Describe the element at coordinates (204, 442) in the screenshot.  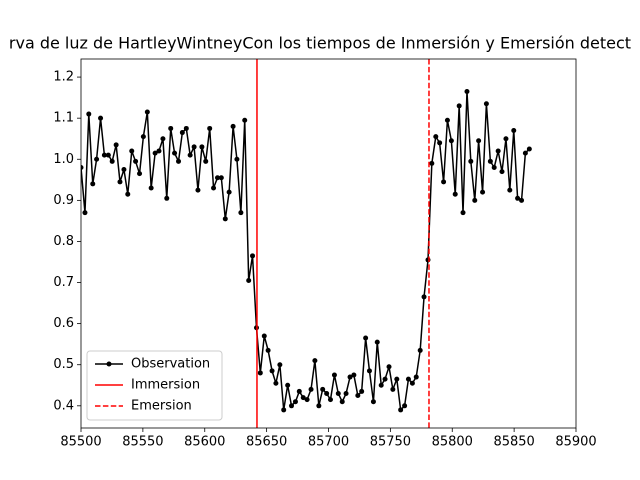
I see `x-tick-label: 85600` at that location.